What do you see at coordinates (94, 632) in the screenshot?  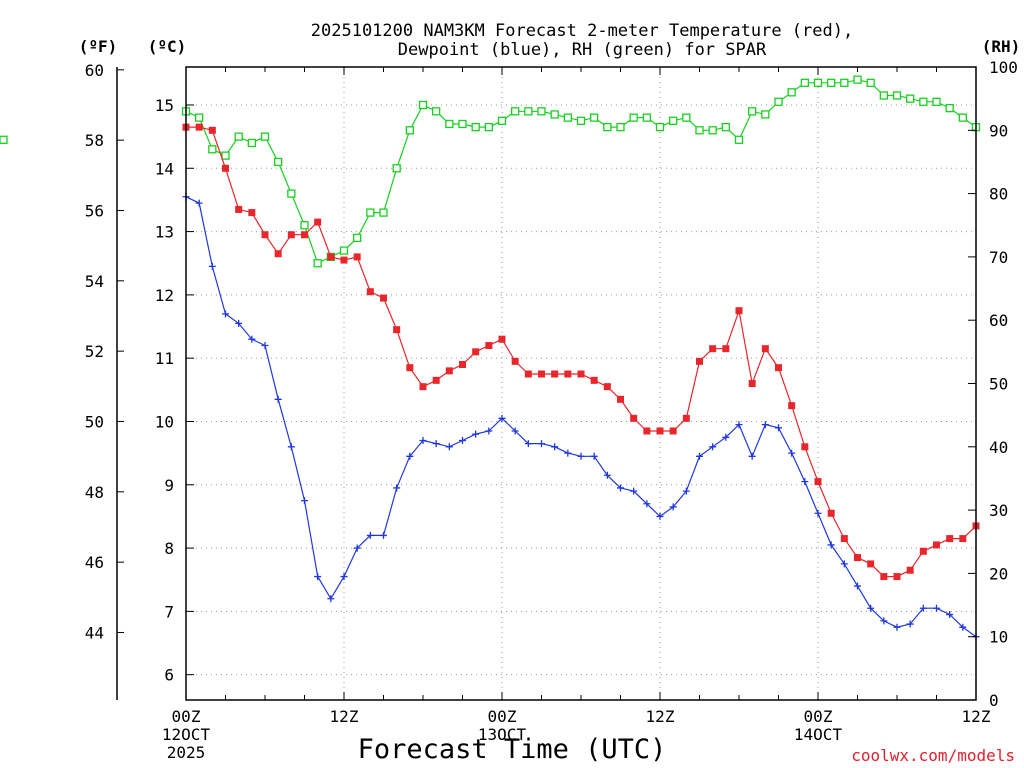 I see `fahrenheit-tick-label: 44` at bounding box center [94, 632].